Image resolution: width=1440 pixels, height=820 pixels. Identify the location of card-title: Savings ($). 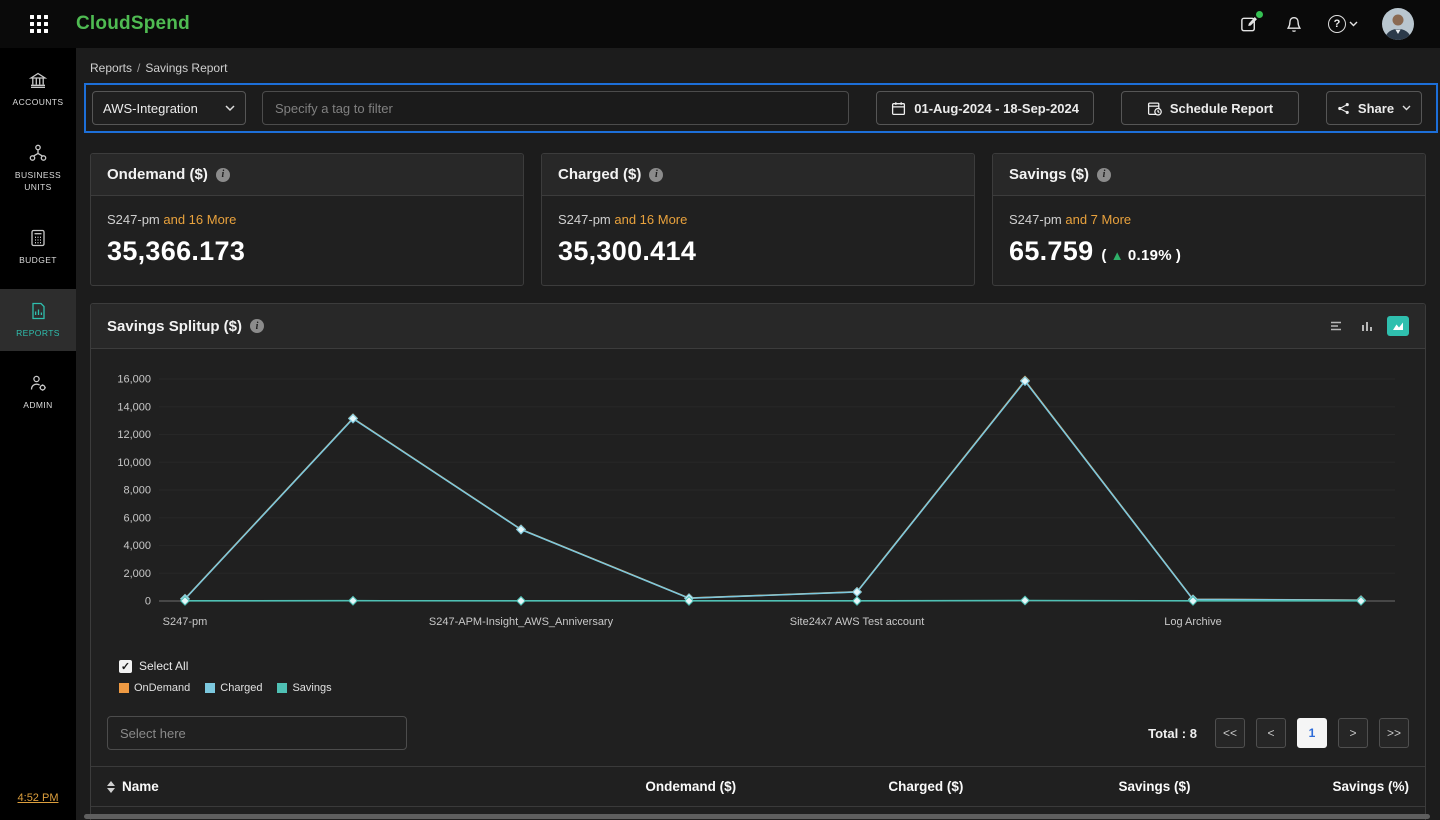
(1049, 174).